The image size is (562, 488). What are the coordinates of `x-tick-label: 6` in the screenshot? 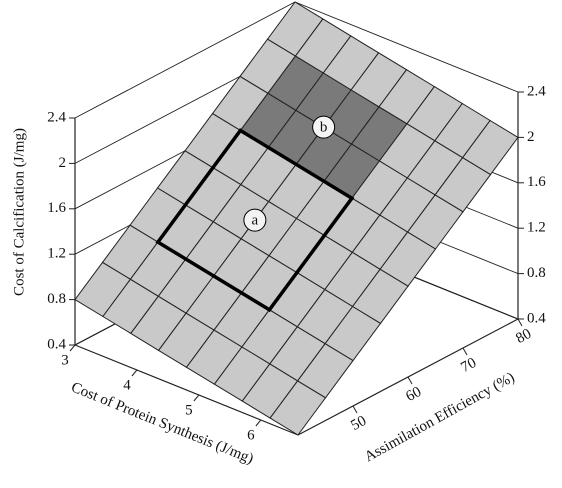 It's located at (251, 435).